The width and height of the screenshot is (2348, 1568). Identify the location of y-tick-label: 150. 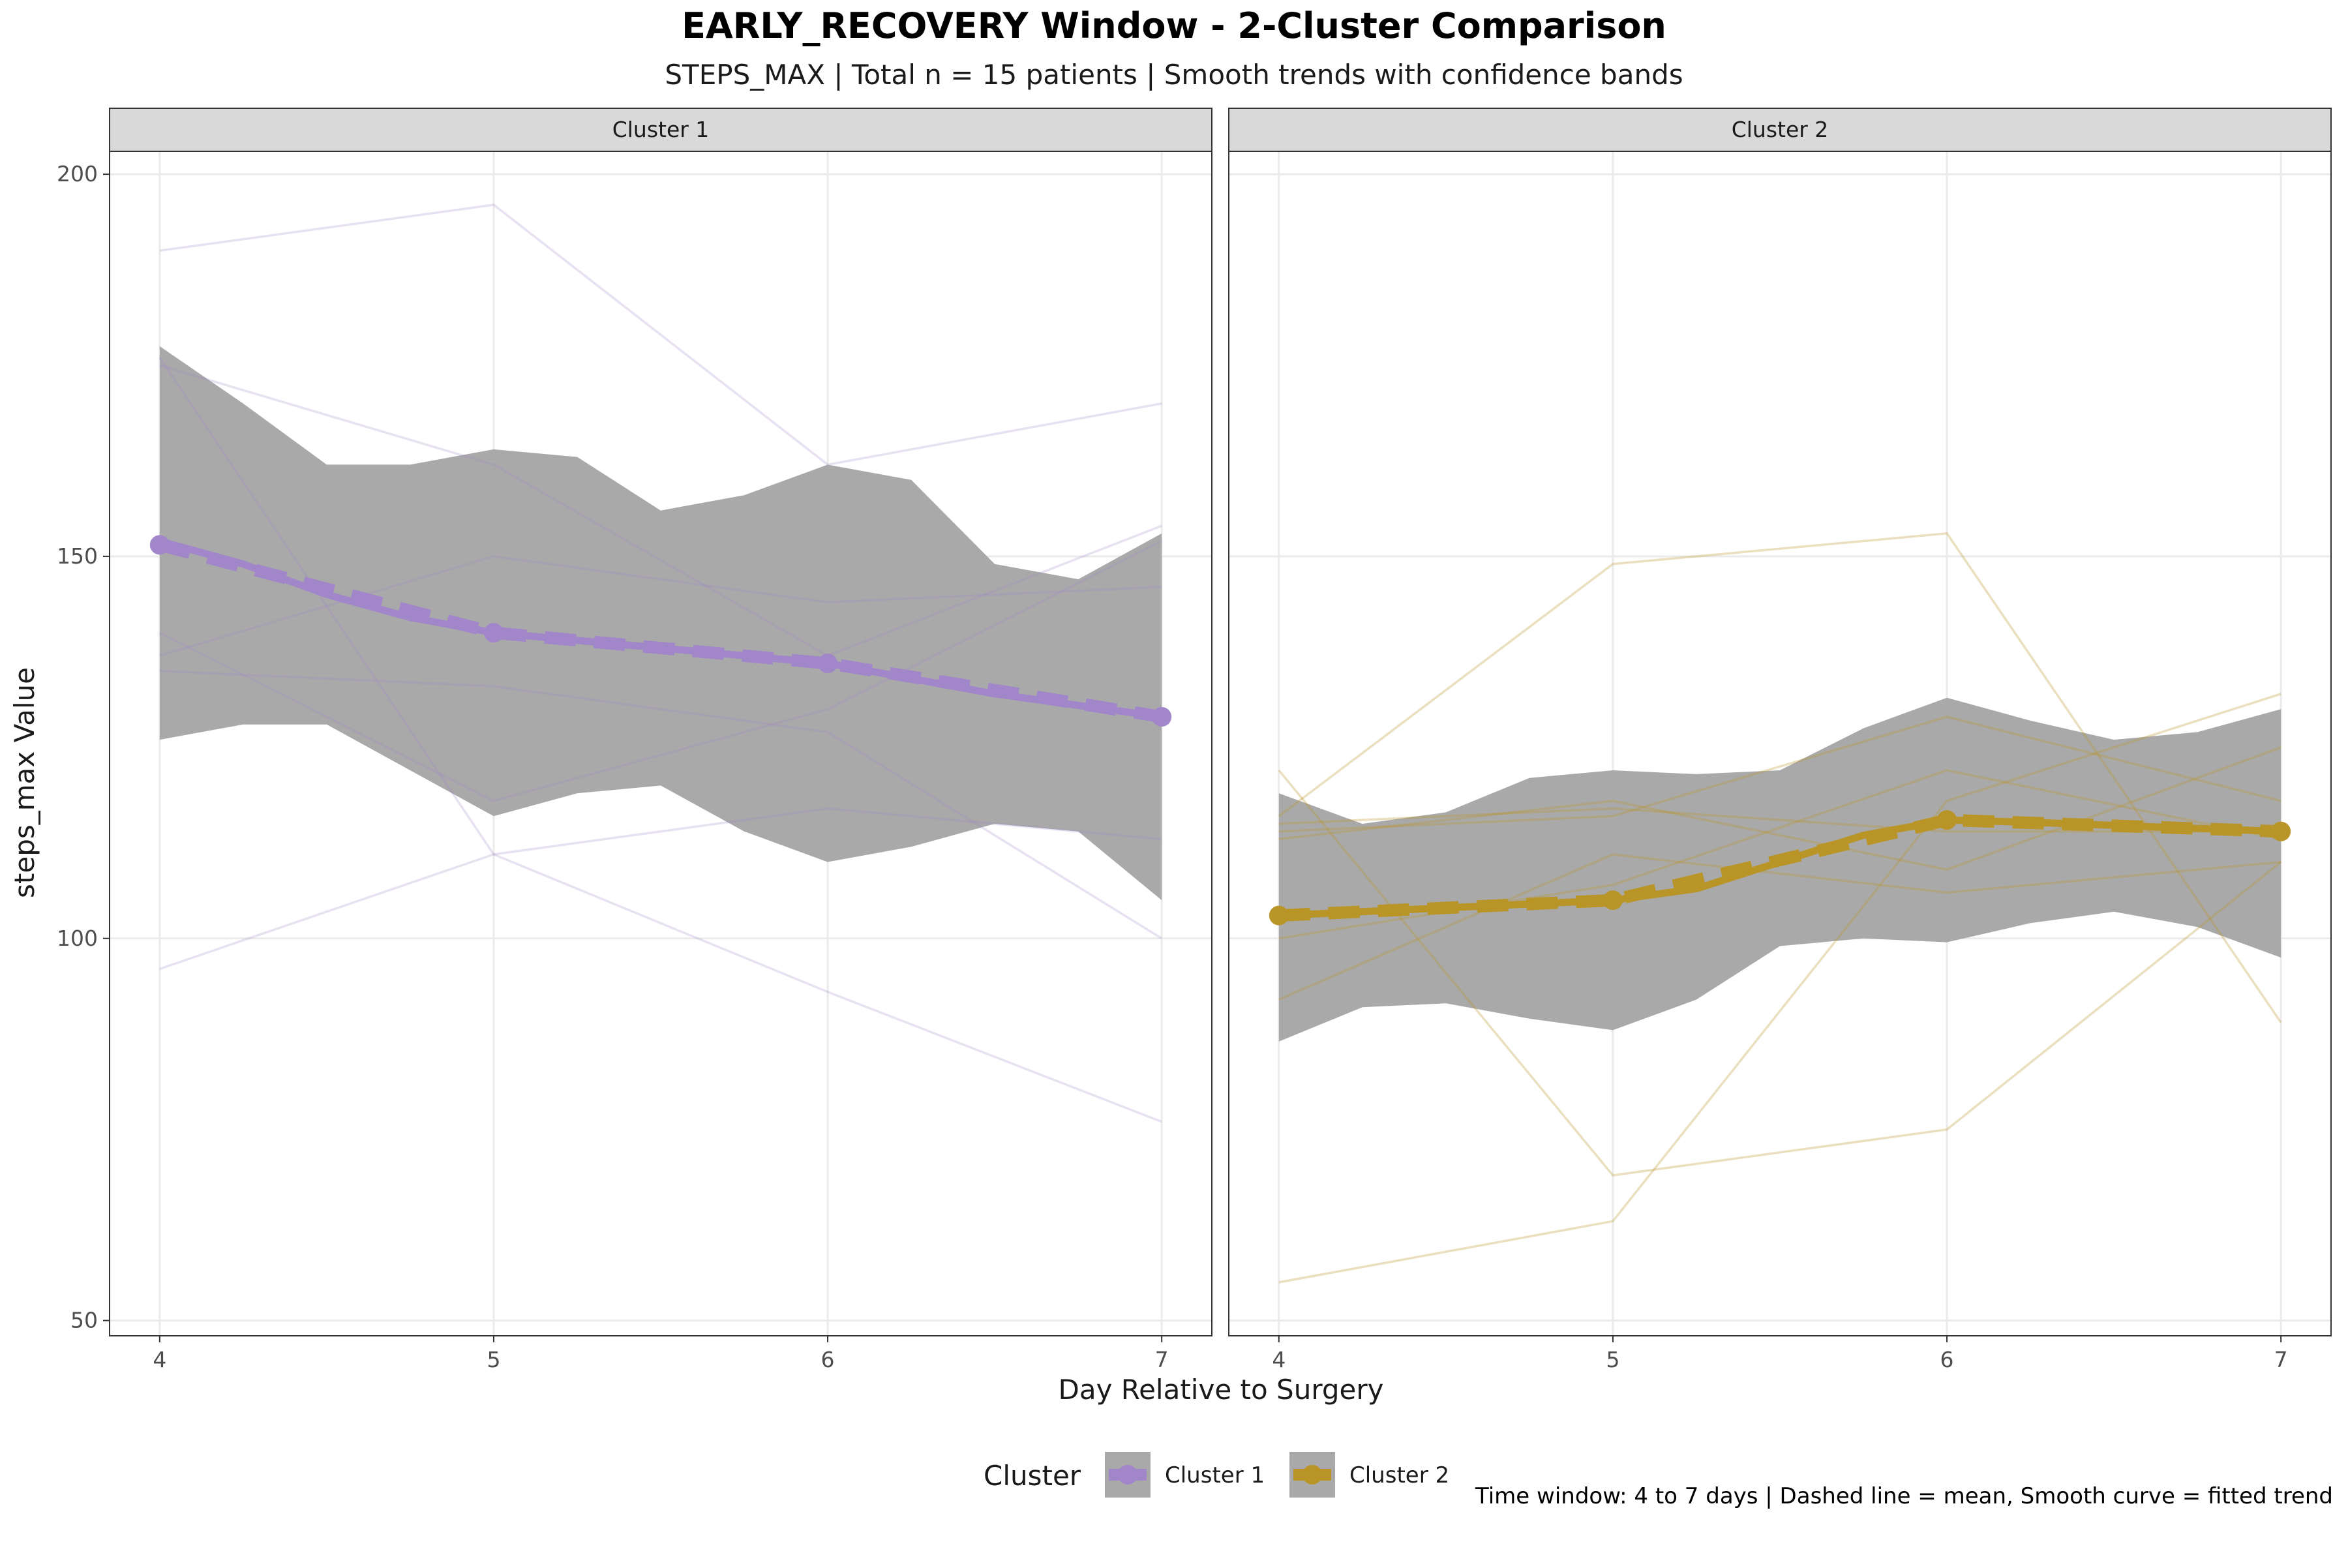
(78, 556).